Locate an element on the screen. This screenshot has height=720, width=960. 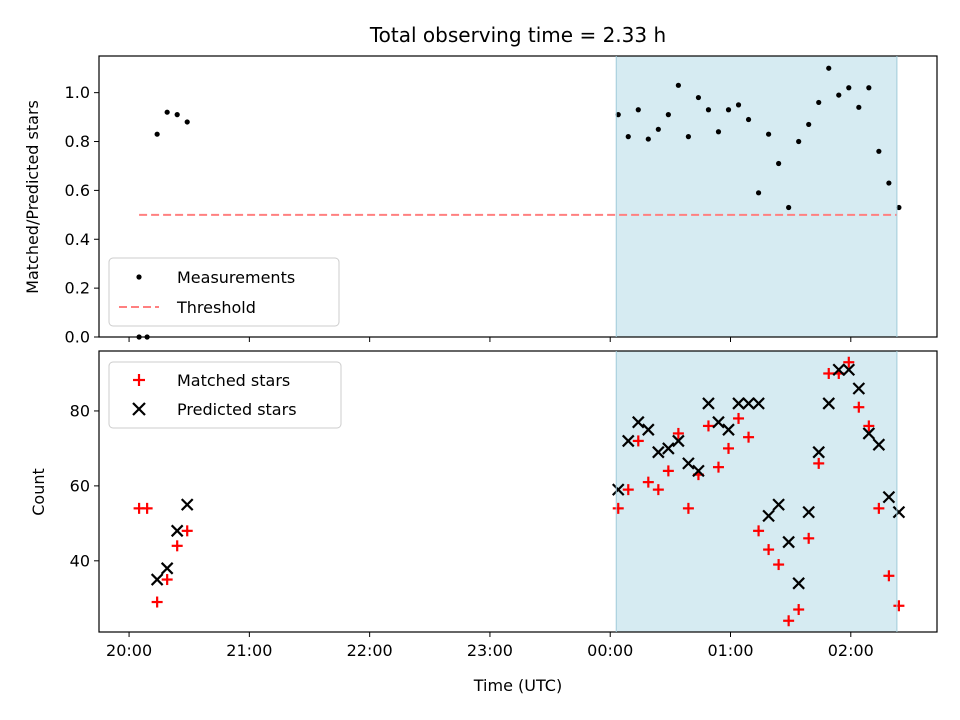
y-tick-label: 80 is located at coordinates (80, 410).